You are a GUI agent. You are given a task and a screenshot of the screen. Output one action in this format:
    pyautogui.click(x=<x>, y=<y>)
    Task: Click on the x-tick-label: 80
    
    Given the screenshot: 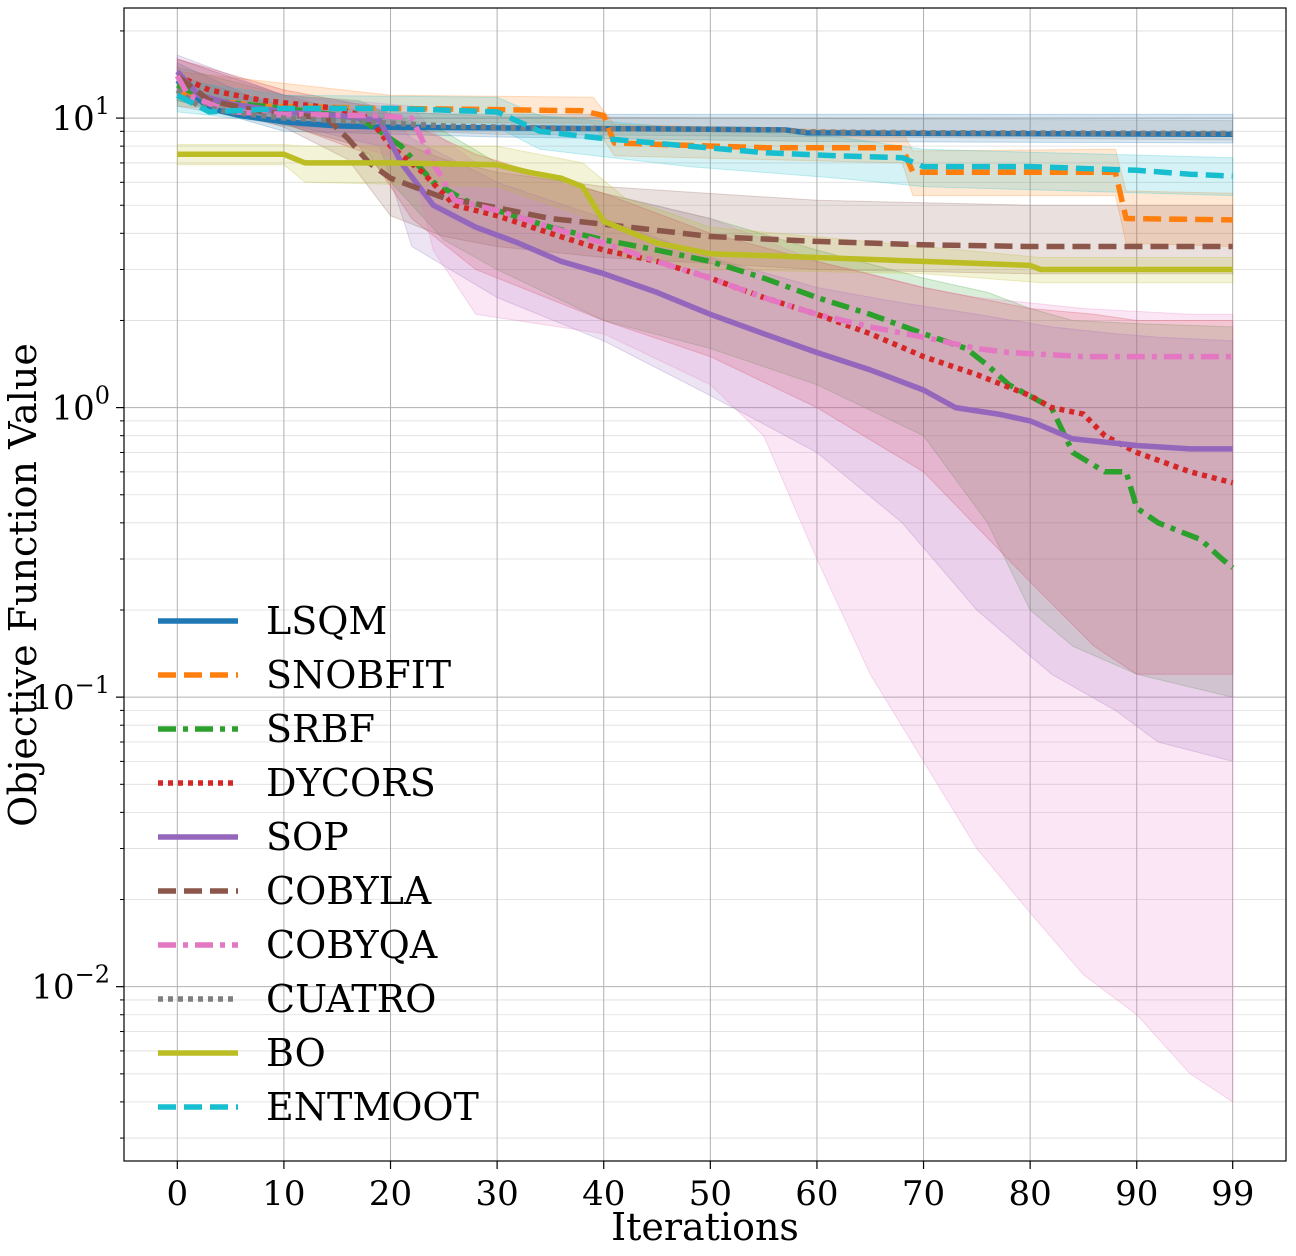 What is the action you would take?
    pyautogui.click(x=1030, y=1194)
    